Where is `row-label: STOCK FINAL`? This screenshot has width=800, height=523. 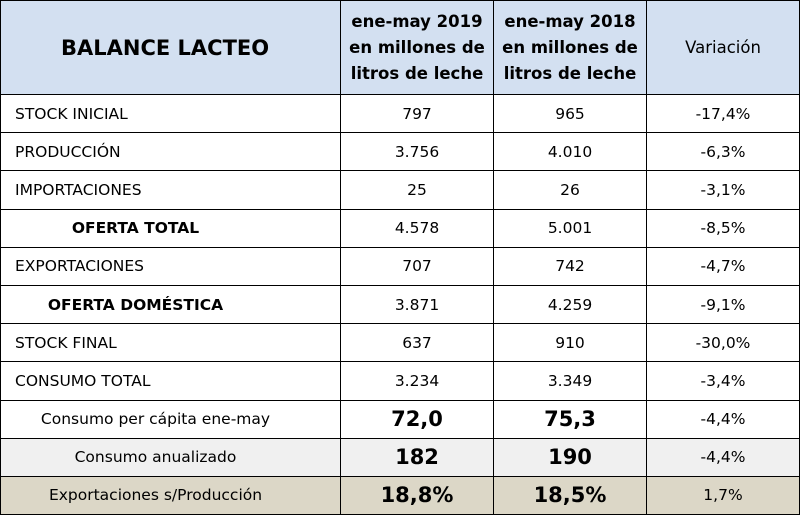 row-label: STOCK FINAL is located at coordinates (170, 343).